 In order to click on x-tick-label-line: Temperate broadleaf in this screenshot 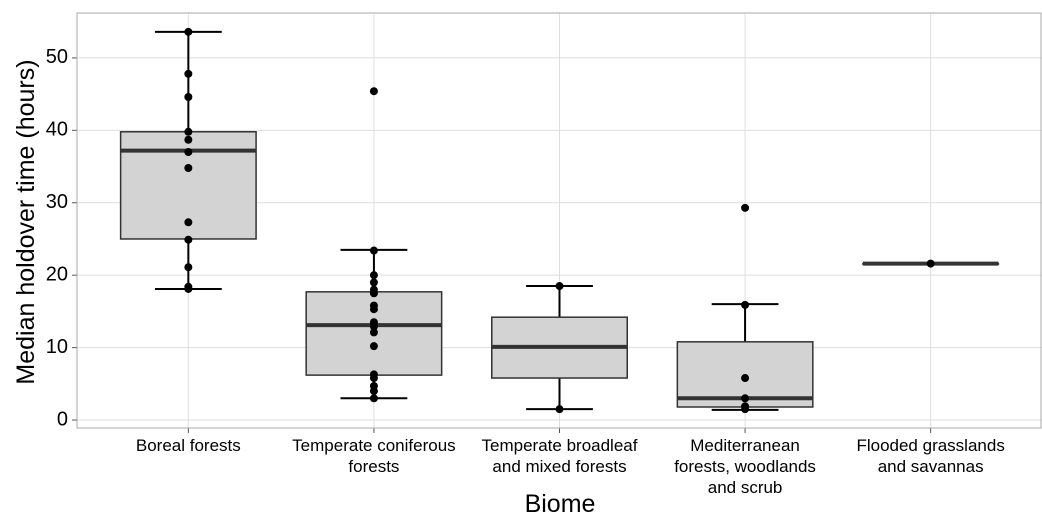, I will do `click(560, 445)`.